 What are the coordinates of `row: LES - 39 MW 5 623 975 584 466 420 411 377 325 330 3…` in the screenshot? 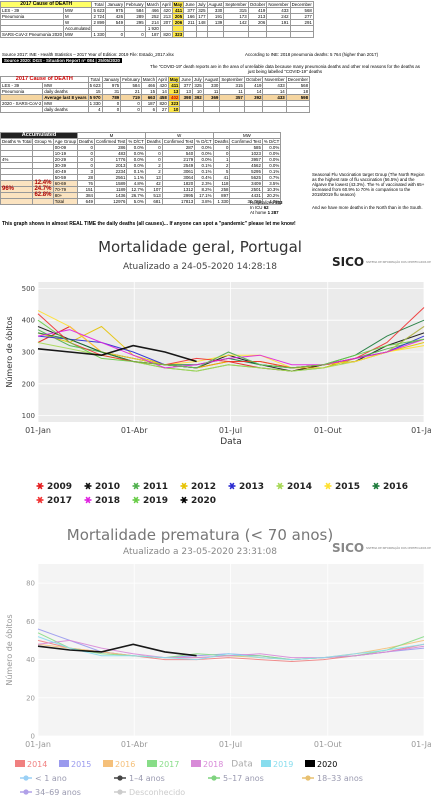 It's located at (157, 10).